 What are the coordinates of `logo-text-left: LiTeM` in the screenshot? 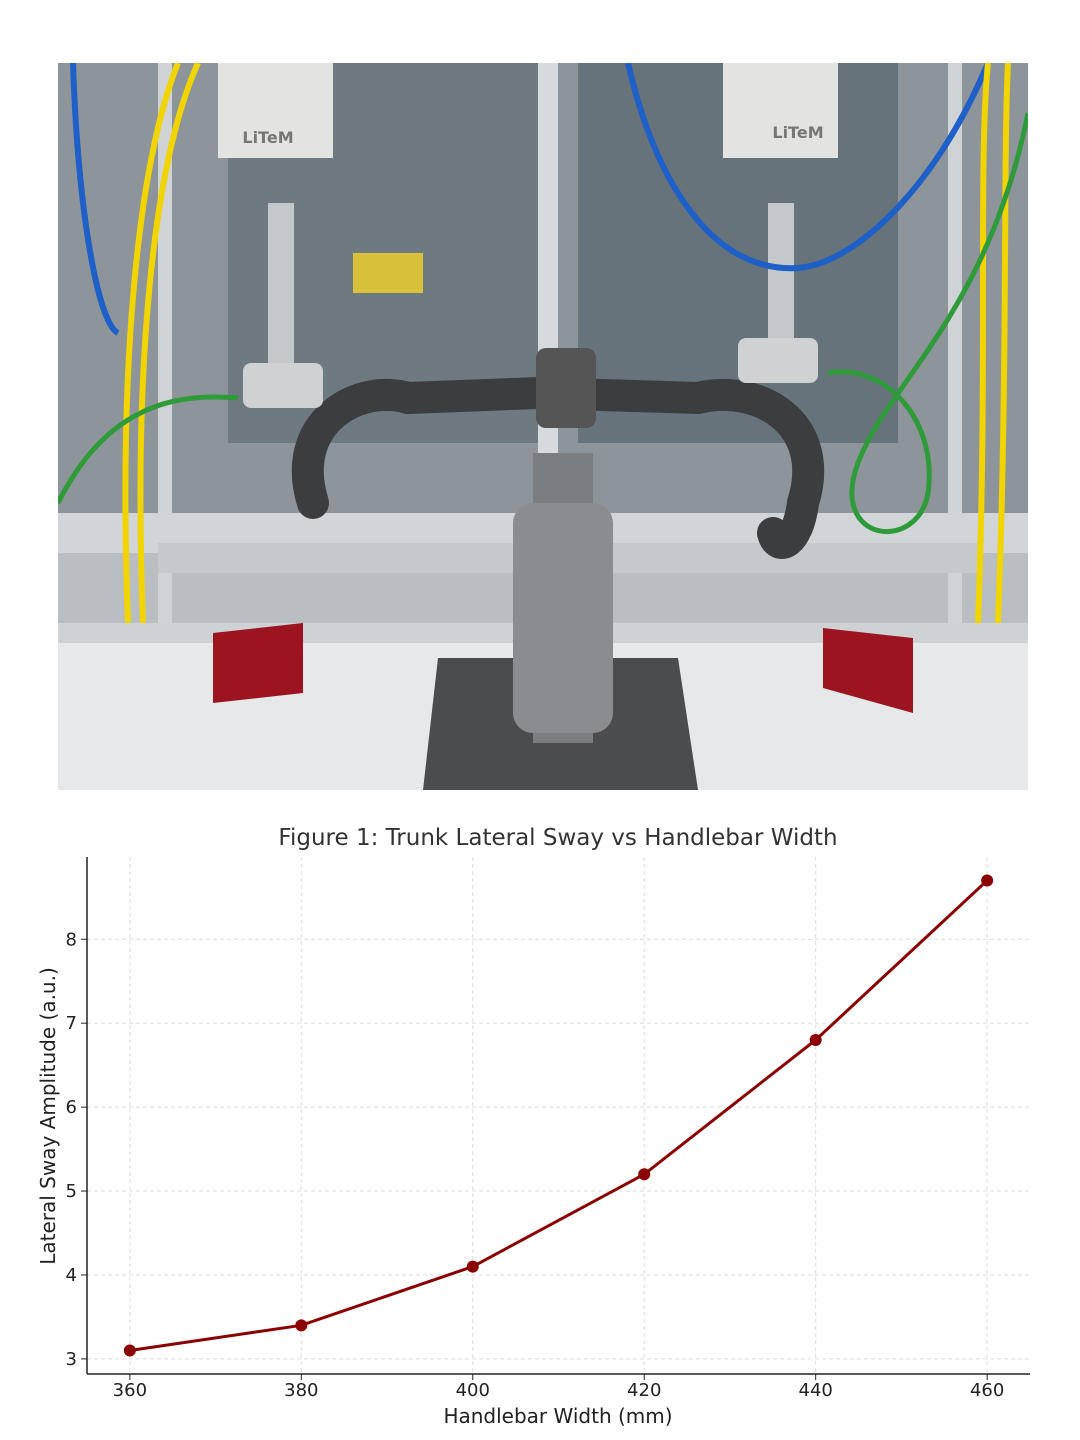 It's located at (267, 137).